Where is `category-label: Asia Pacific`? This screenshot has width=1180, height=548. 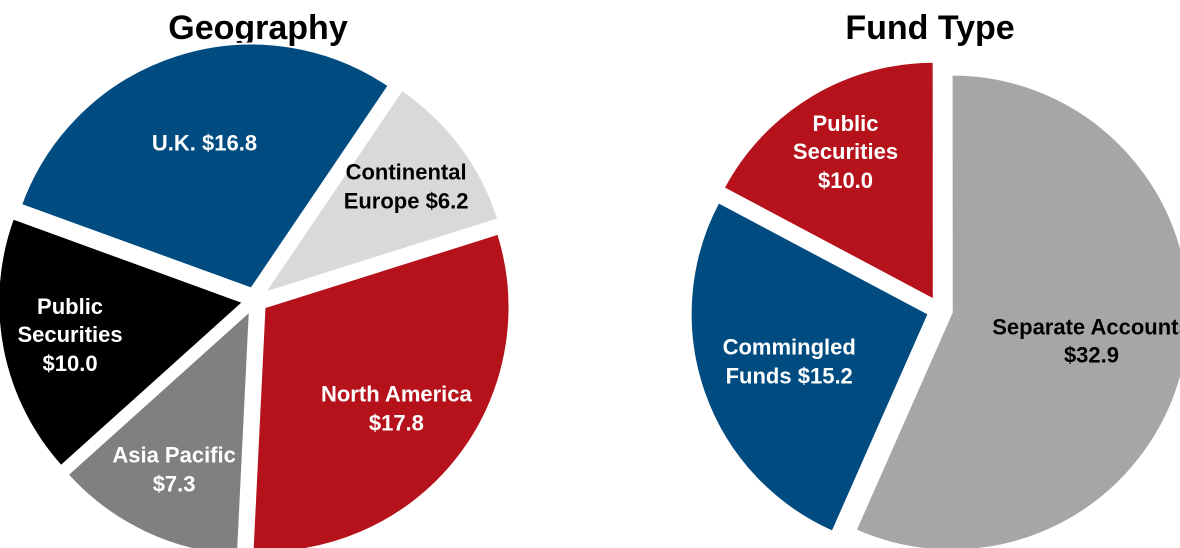
category-label: Asia Pacific is located at coordinates (174, 455).